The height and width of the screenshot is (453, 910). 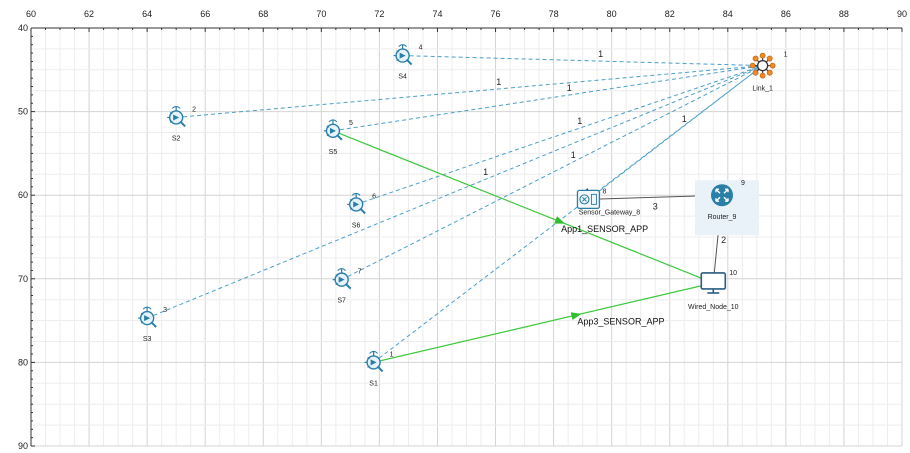 What do you see at coordinates (604, 229) in the screenshot?
I see `app-flow-label: App1_SENSOR_APP` at bounding box center [604, 229].